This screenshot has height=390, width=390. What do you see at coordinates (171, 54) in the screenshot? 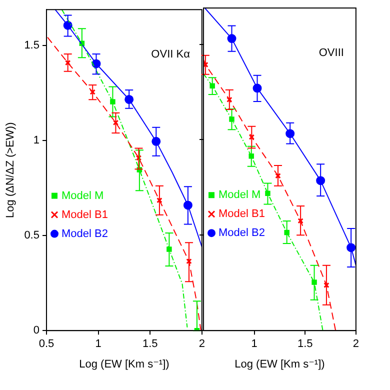
I see `annotation: OVII Kα` at bounding box center [171, 54].